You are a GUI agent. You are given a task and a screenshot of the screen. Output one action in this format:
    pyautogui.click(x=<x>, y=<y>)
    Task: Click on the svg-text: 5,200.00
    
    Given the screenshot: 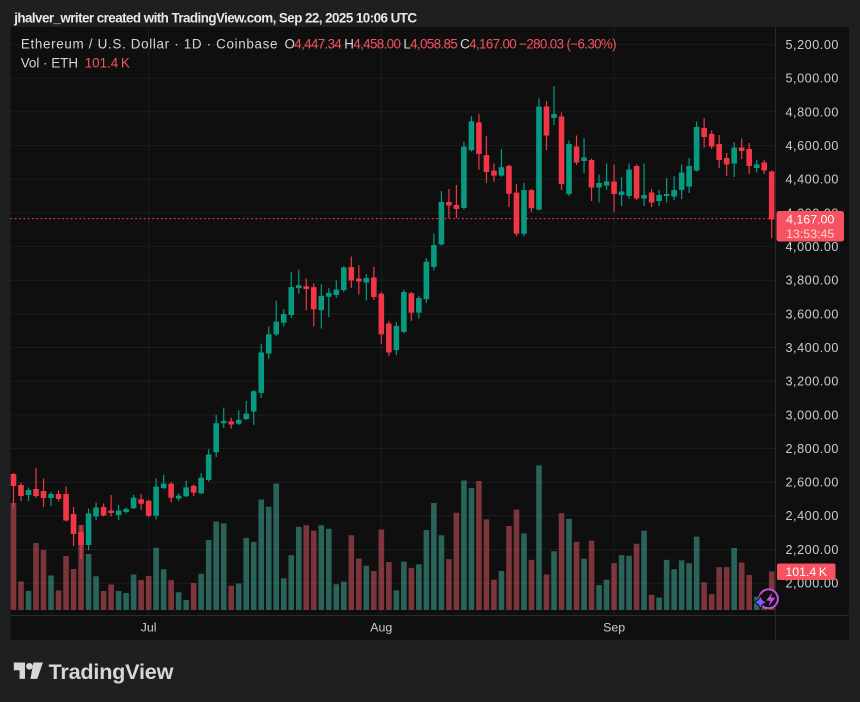 What is the action you would take?
    pyautogui.click(x=812, y=45)
    